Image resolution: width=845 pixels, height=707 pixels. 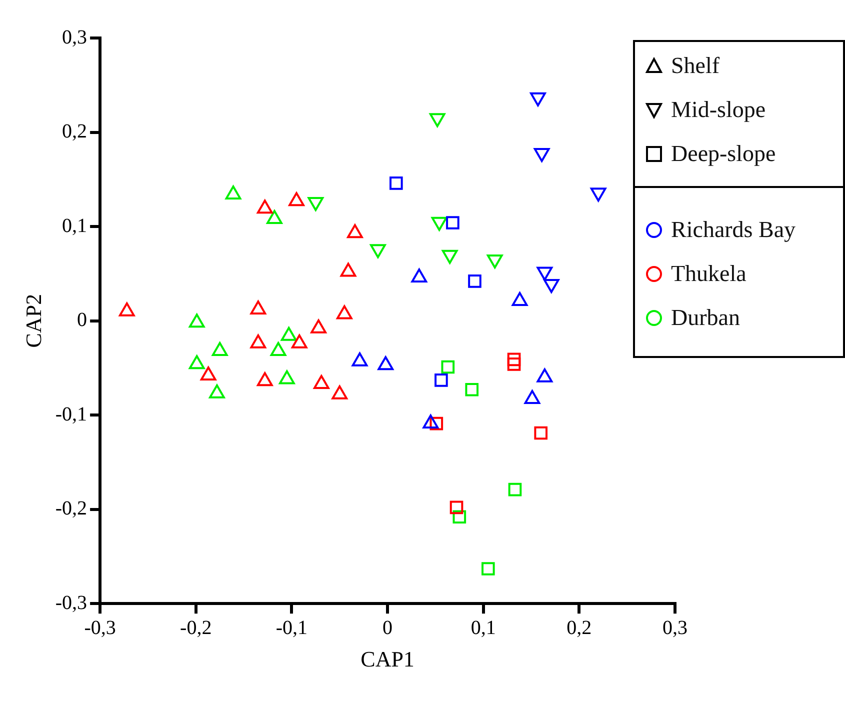 What do you see at coordinates (100, 627) in the screenshot?
I see `x-tick-label: -0,3` at bounding box center [100, 627].